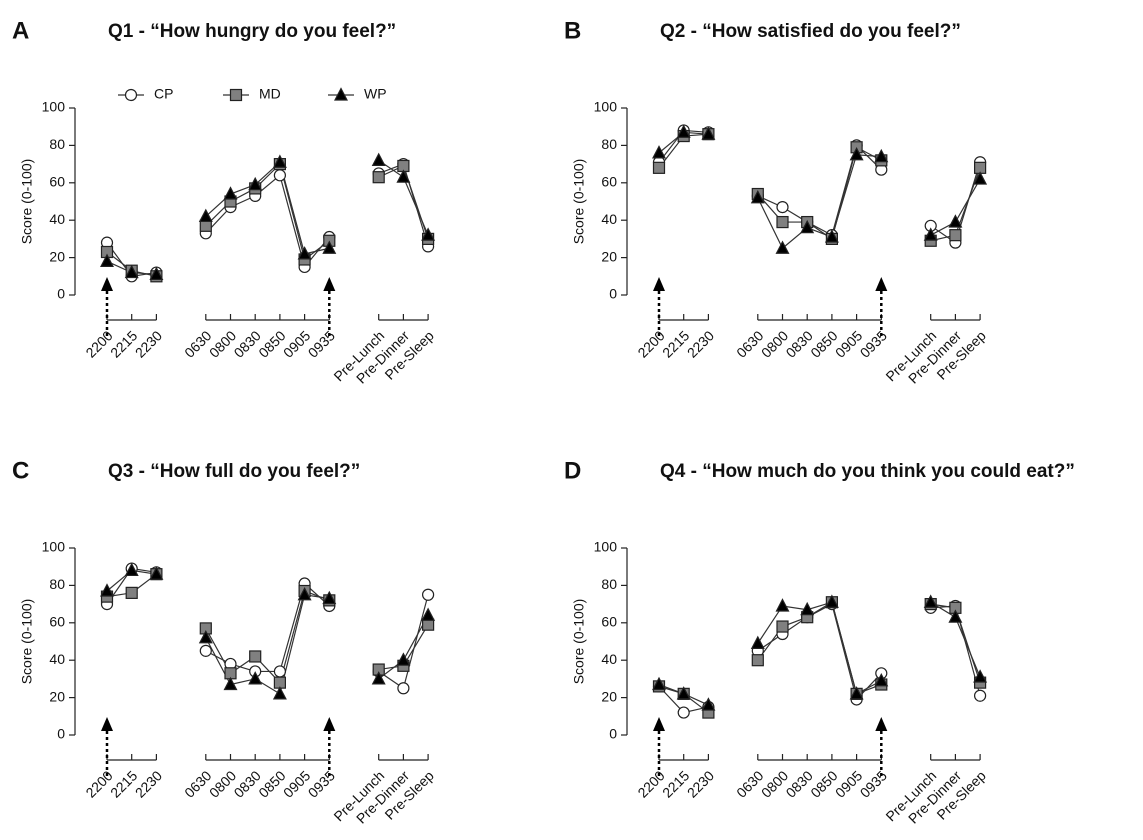 The width and height of the screenshot is (1143, 840). I want to click on panel-letter: B, so click(572, 30).